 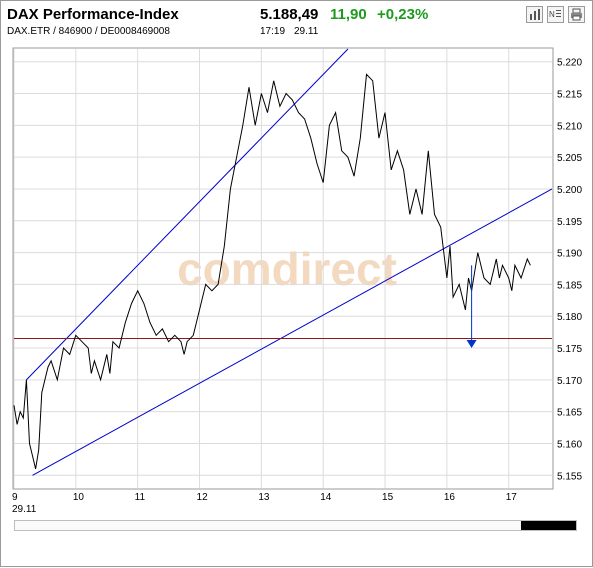 What do you see at coordinates (569, 63) in the screenshot?
I see `y-tick-label: 5.220` at bounding box center [569, 63].